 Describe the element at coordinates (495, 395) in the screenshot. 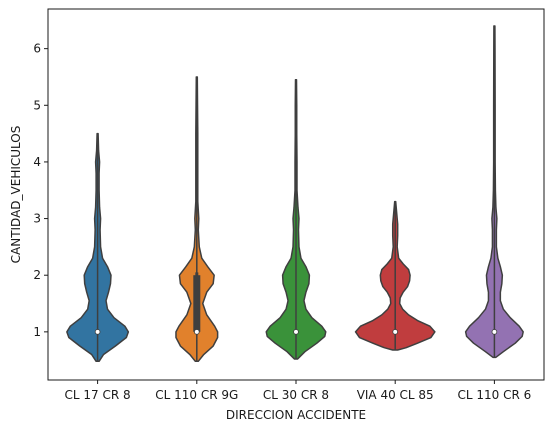

I see `x-tick-label: CL 110 CR 6` at that location.